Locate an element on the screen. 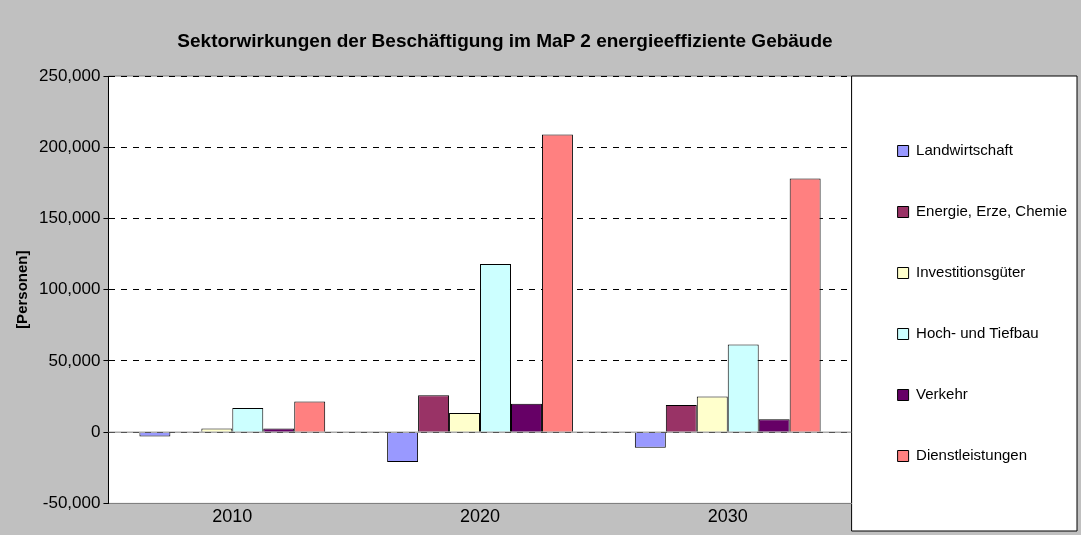 The image size is (1081, 535). x-tick-label: 2030 is located at coordinates (727, 516).